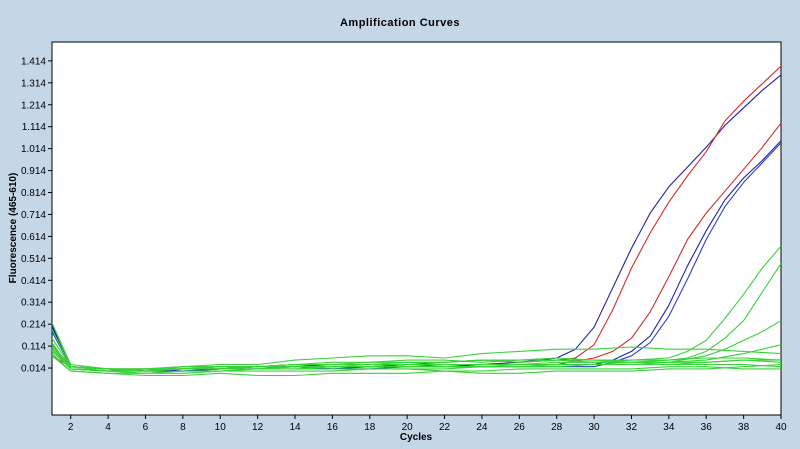  Describe the element at coordinates (744, 427) in the screenshot. I see `x-tick-label: 38` at that location.